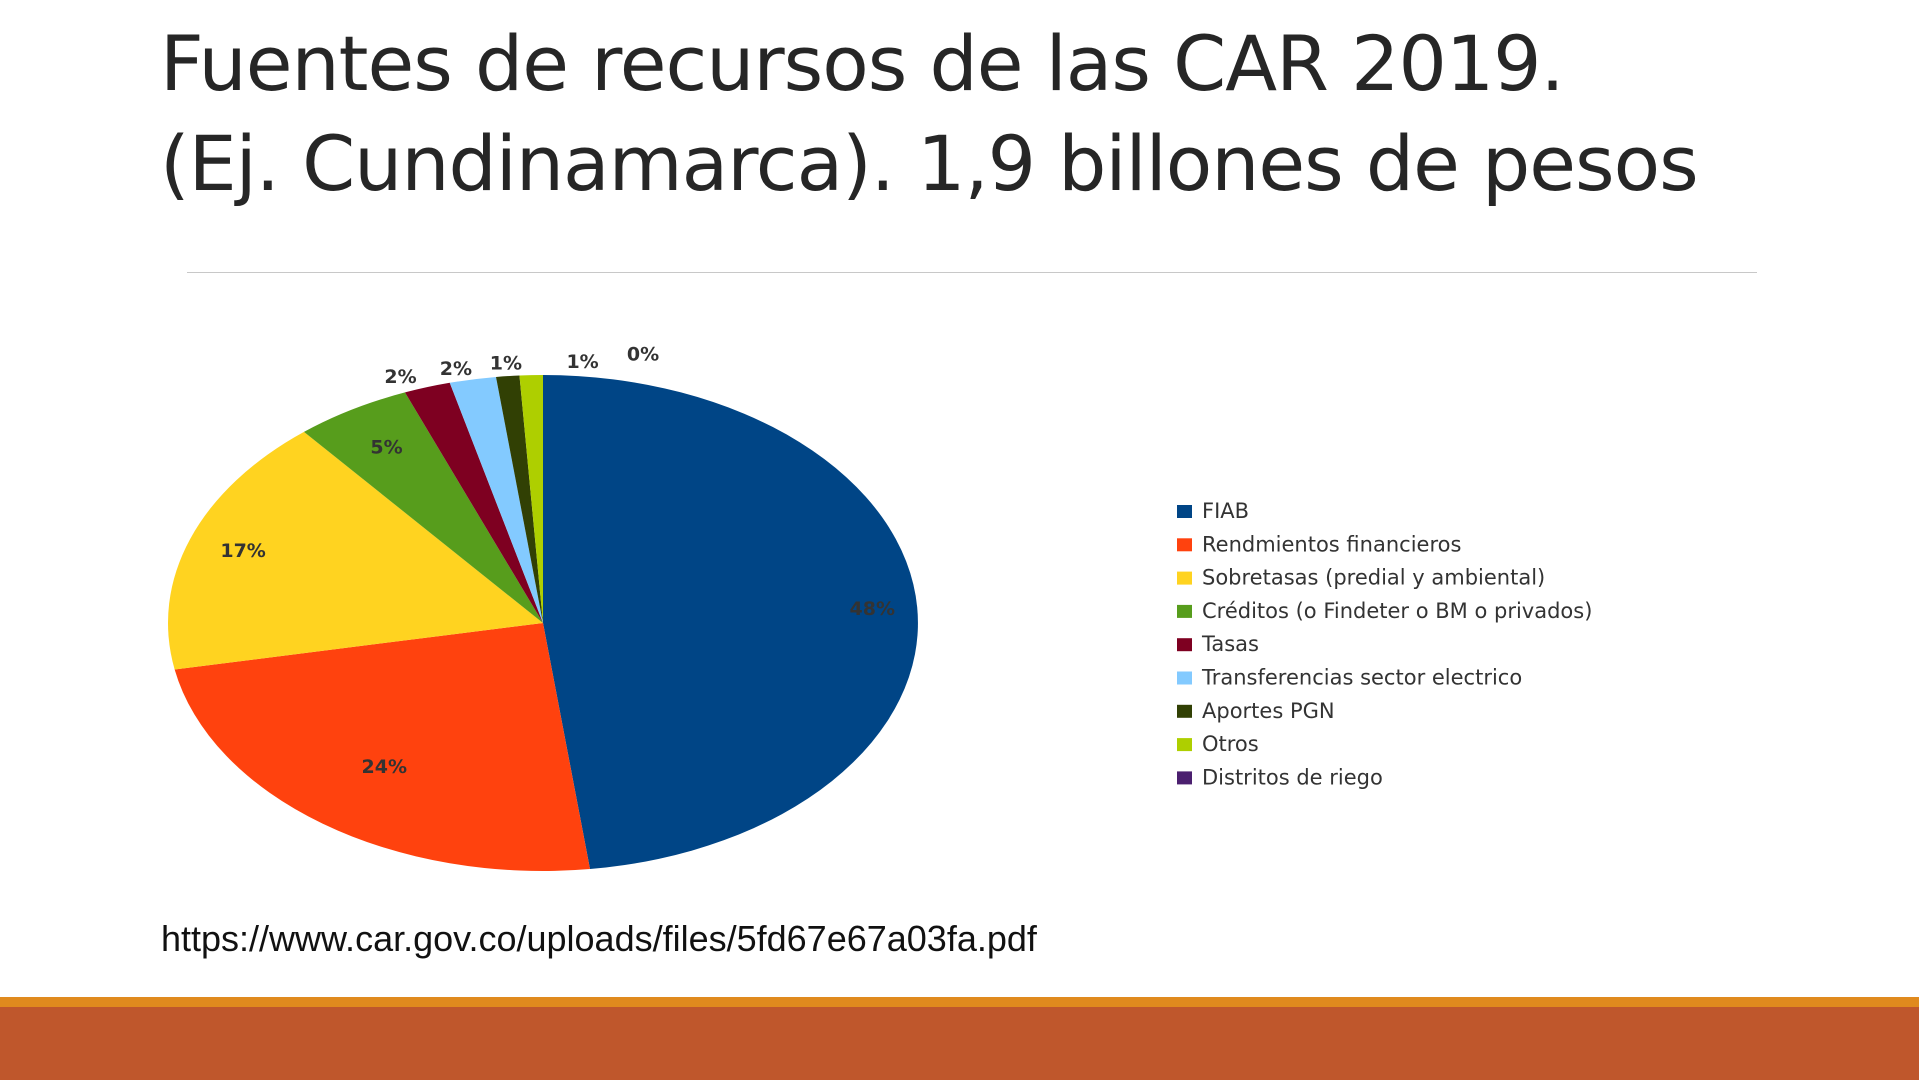 This screenshot has height=1080, width=1919. Describe the element at coordinates (1292, 777) in the screenshot. I see `legend-label-distritos-de-riego: Distritos de riego` at that location.